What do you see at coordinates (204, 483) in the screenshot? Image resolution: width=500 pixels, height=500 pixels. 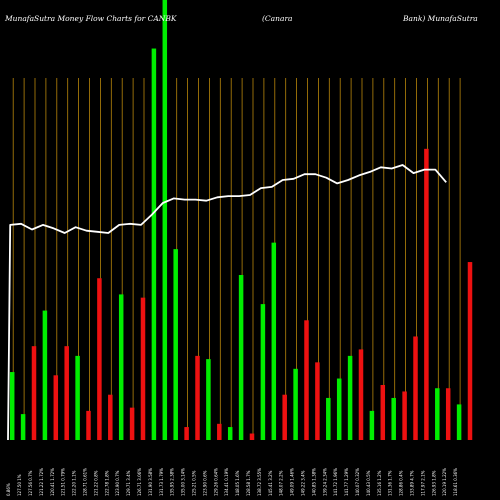 I see `date-label: 123.90 0.6%` at bounding box center [204, 483].